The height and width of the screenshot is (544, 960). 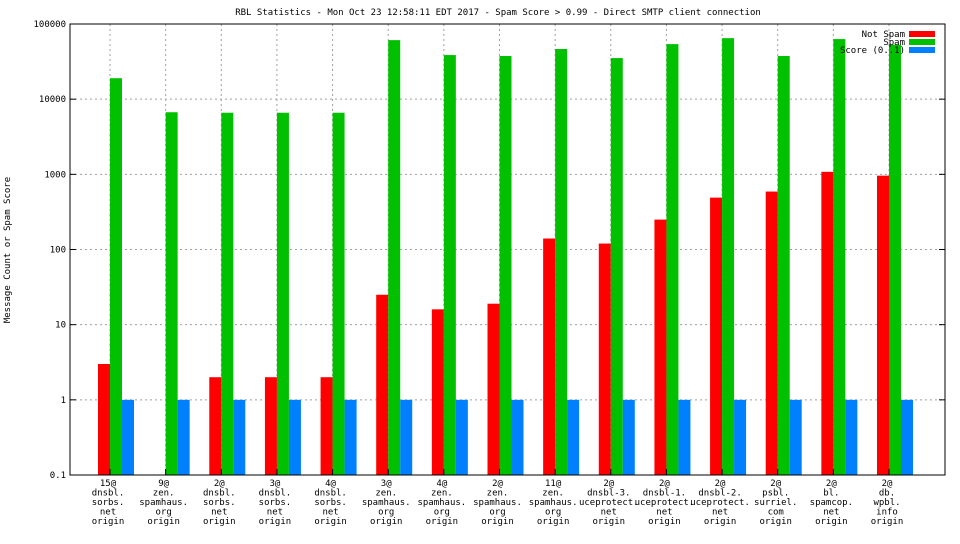 What do you see at coordinates (330, 484) in the screenshot?
I see `x-tick-label: 4@` at bounding box center [330, 484].